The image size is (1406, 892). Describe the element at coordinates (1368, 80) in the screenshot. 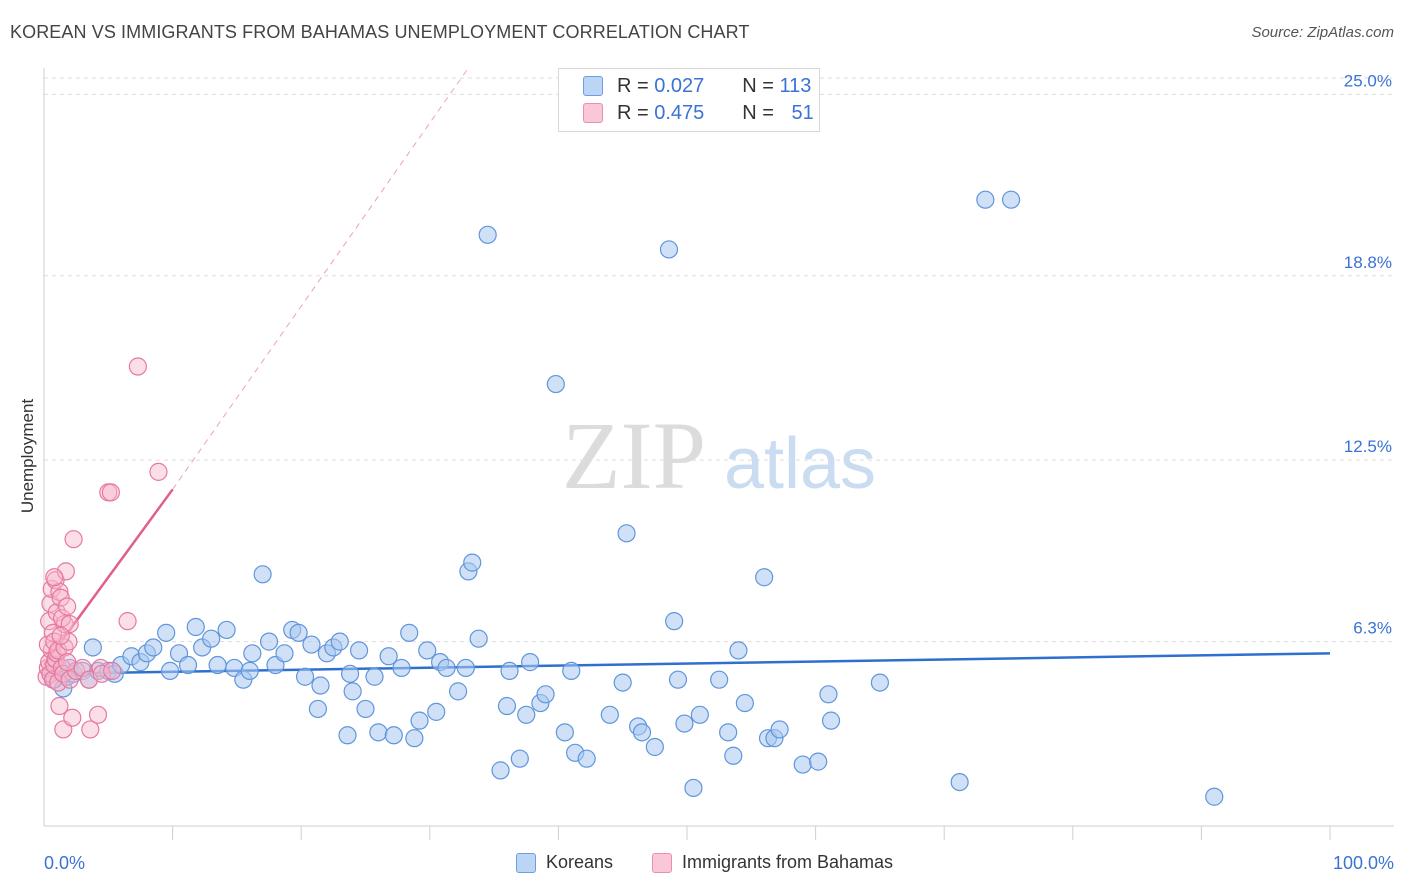

I see `y-tick-label: 25.0%` at that location.